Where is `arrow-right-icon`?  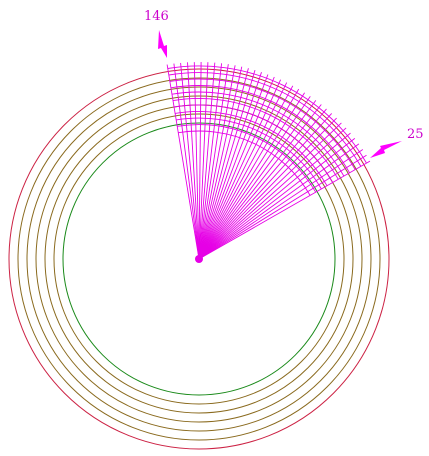 arrow-right-icon is located at coordinates (386, 149).